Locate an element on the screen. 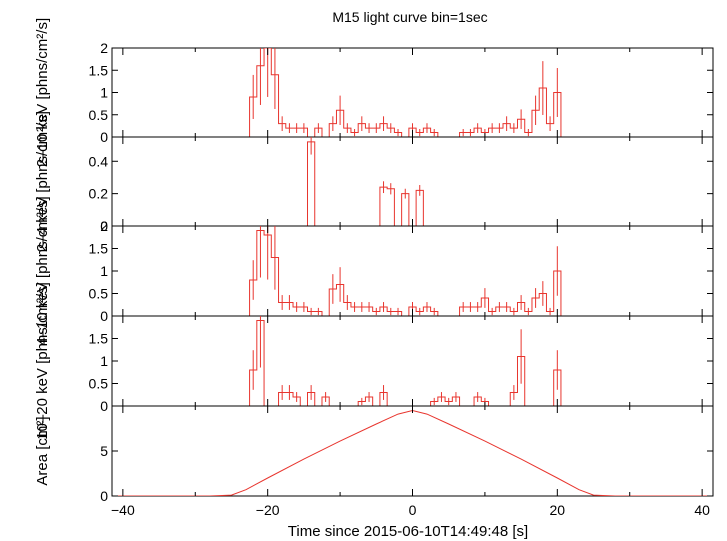 Image resolution: width=727 pixels, height=541 pixels. y-axis-title: 4–10 keV [phns/cm²/s] is located at coordinates (42, 270).